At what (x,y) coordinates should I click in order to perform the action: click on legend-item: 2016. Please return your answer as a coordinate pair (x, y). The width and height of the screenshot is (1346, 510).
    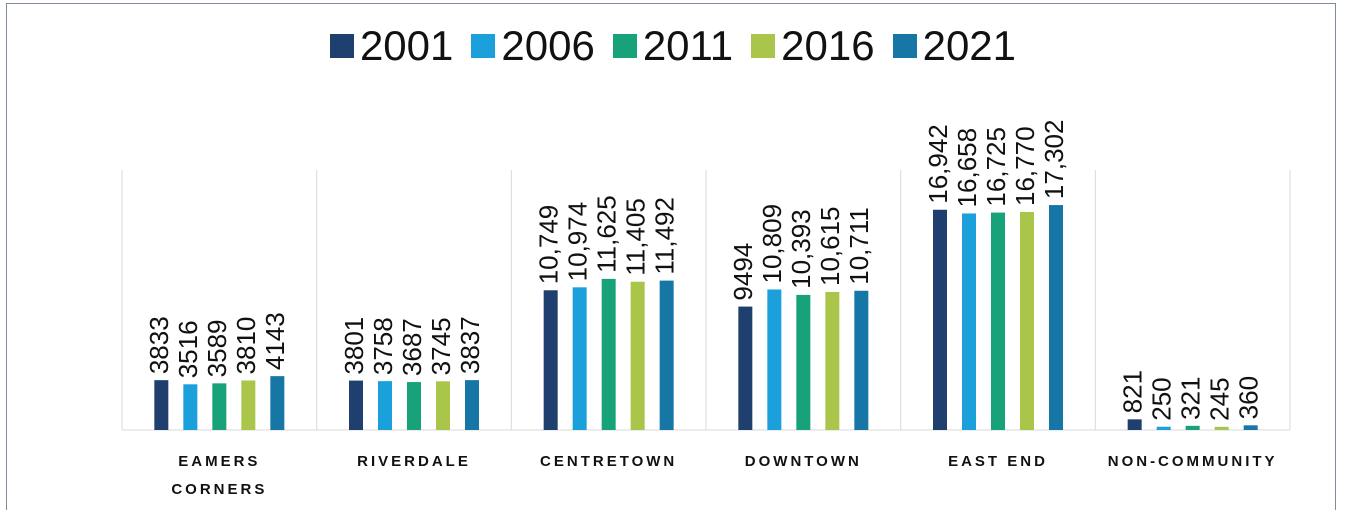
    Looking at the image, I should click on (813, 46).